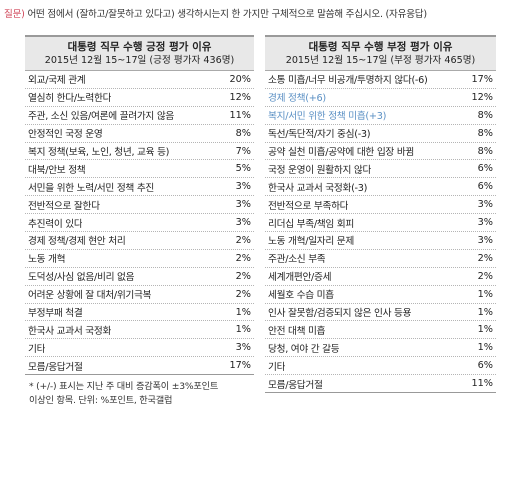  I want to click on table-row: 소통 미흡/너무 비공개/투명하지 않다(-6) 17%, so click(380, 80).